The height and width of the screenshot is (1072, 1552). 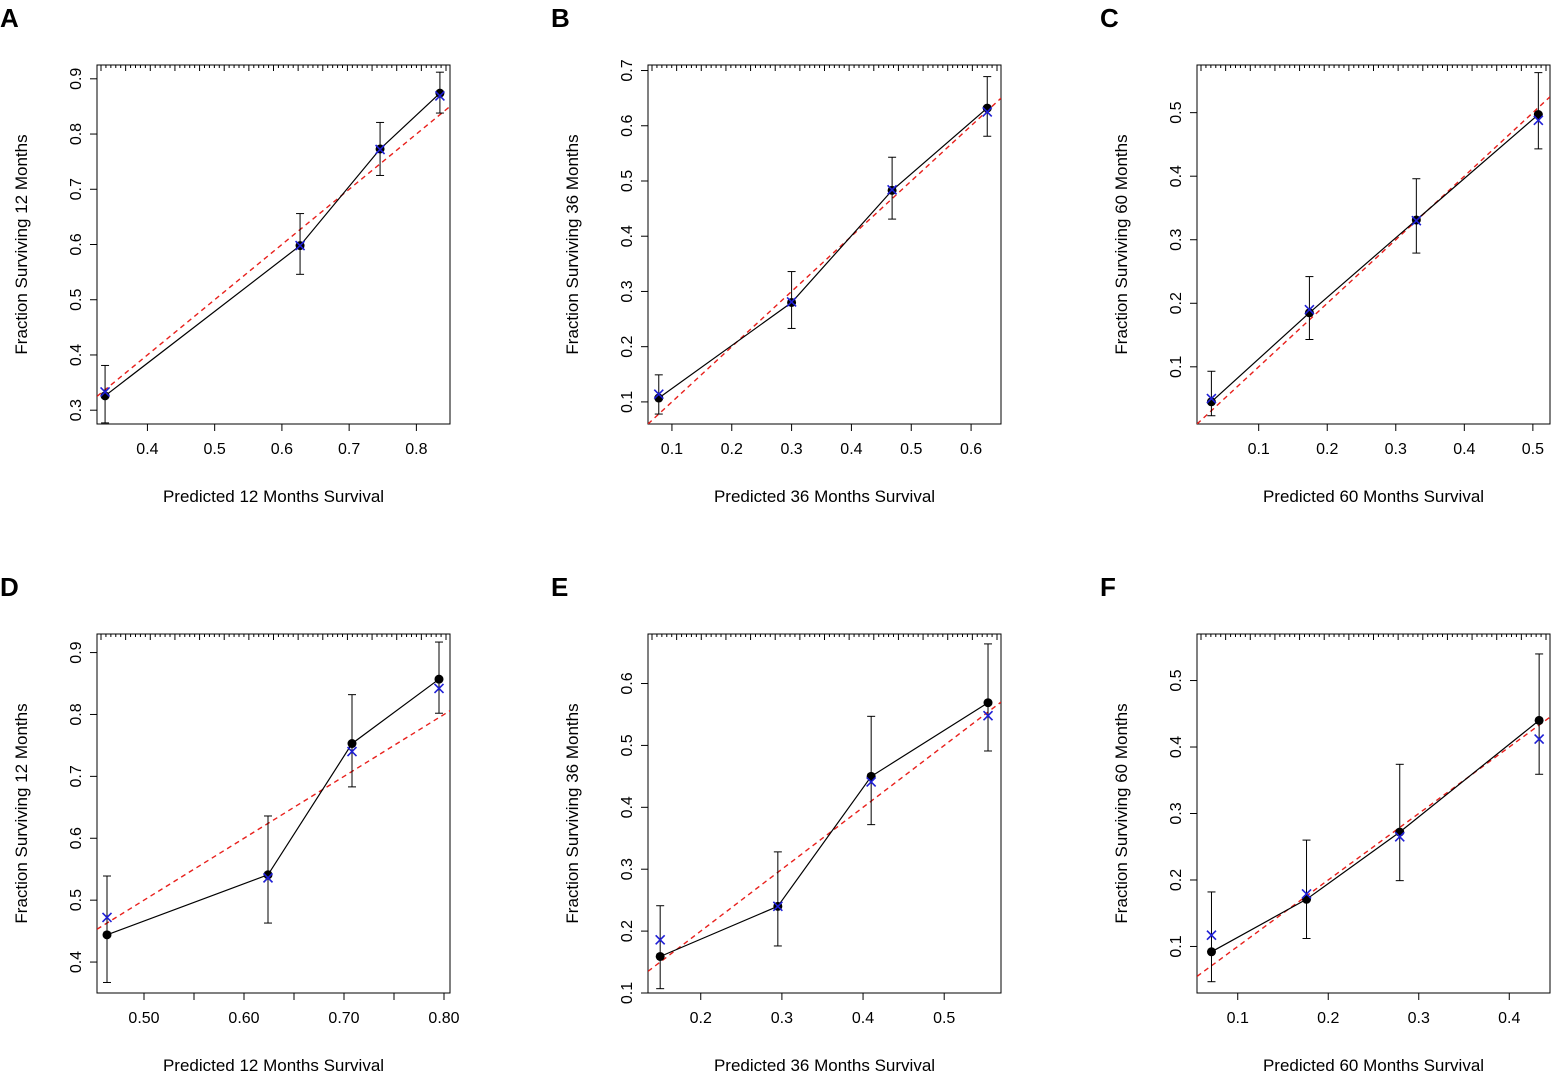 I want to click on x-axis-label: Predicted 36 Months Survival, so click(x=824, y=1064).